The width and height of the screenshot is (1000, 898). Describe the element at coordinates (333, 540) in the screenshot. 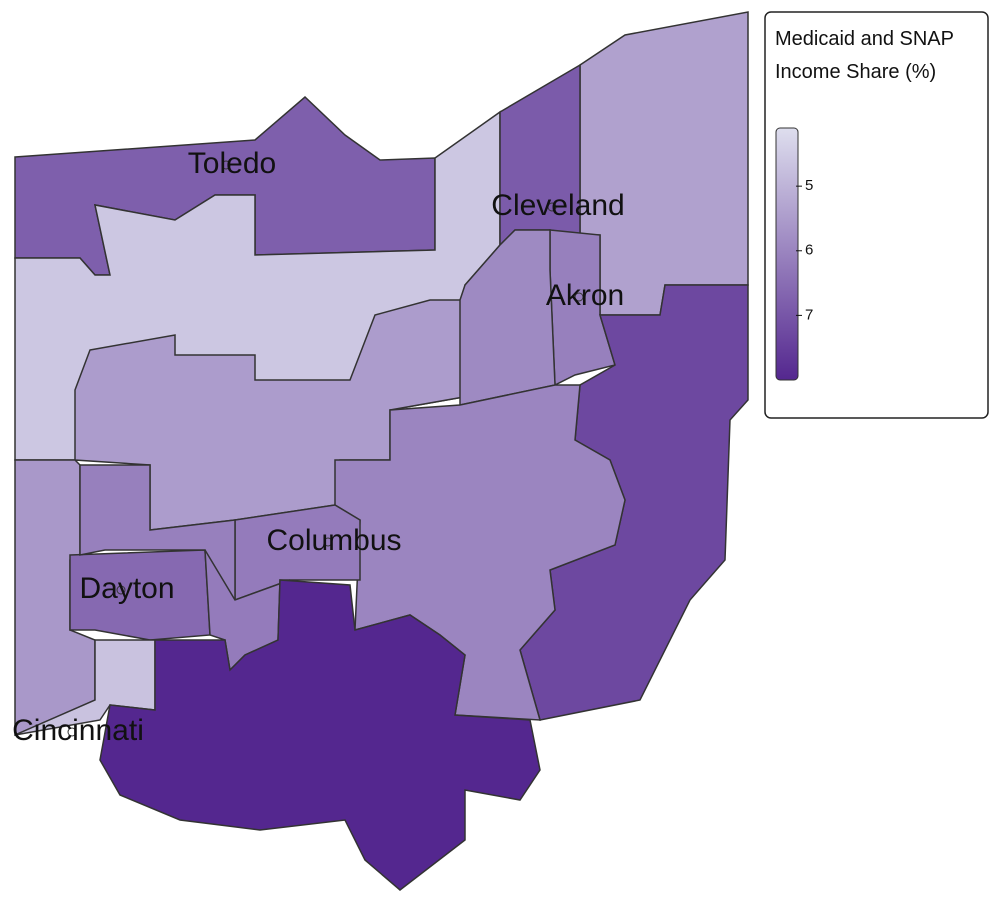

I see `city-label: Columbus` at that location.